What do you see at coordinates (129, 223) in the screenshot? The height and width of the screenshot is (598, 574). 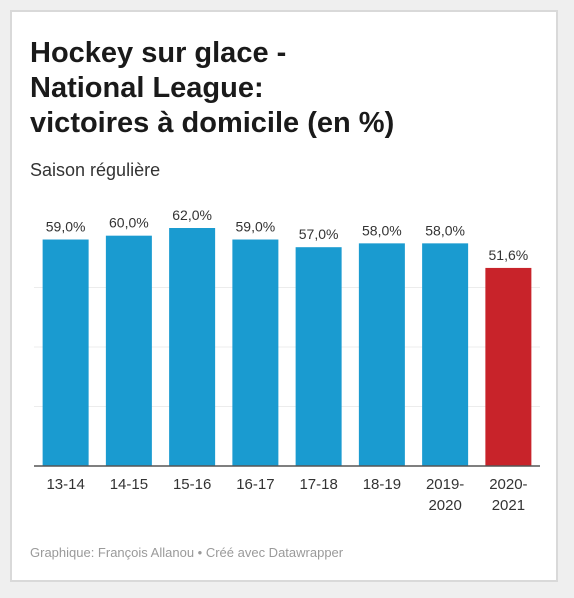 I see `bar-value-label: 60,0%` at bounding box center [129, 223].